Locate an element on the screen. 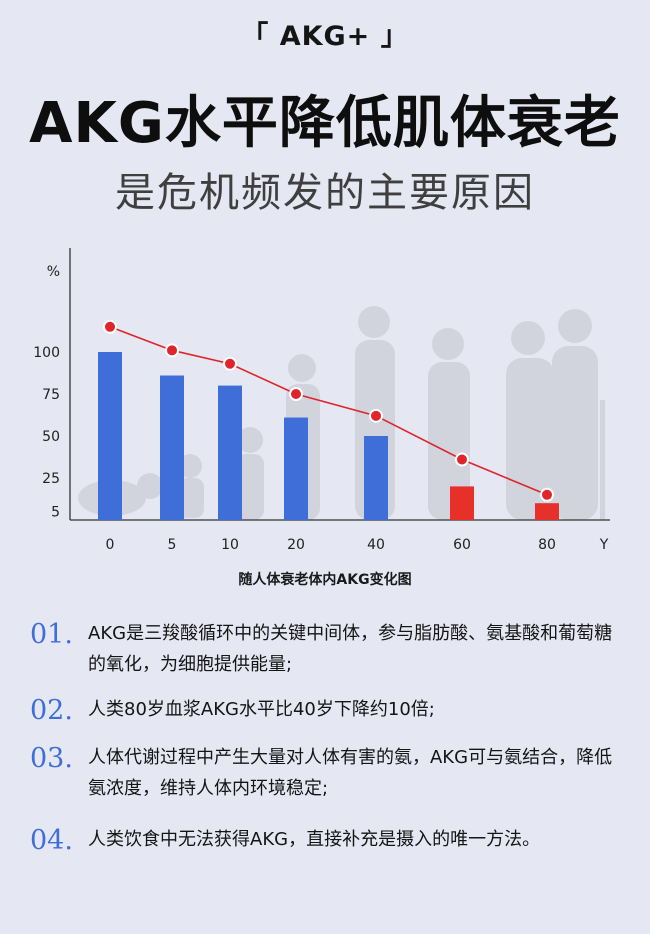 The height and width of the screenshot is (934, 650). y-tick-label: 5 is located at coordinates (55, 513).